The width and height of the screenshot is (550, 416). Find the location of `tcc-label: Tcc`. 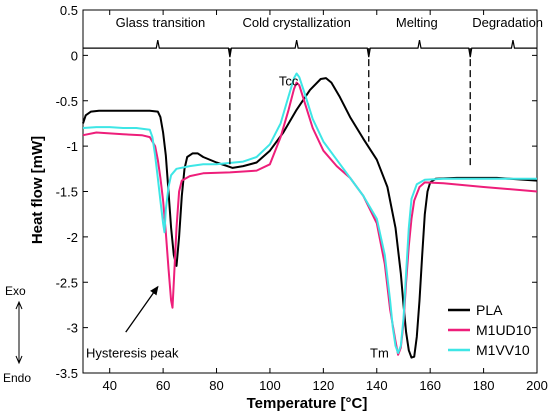

tcc-label: Tcc is located at coordinates (289, 80).